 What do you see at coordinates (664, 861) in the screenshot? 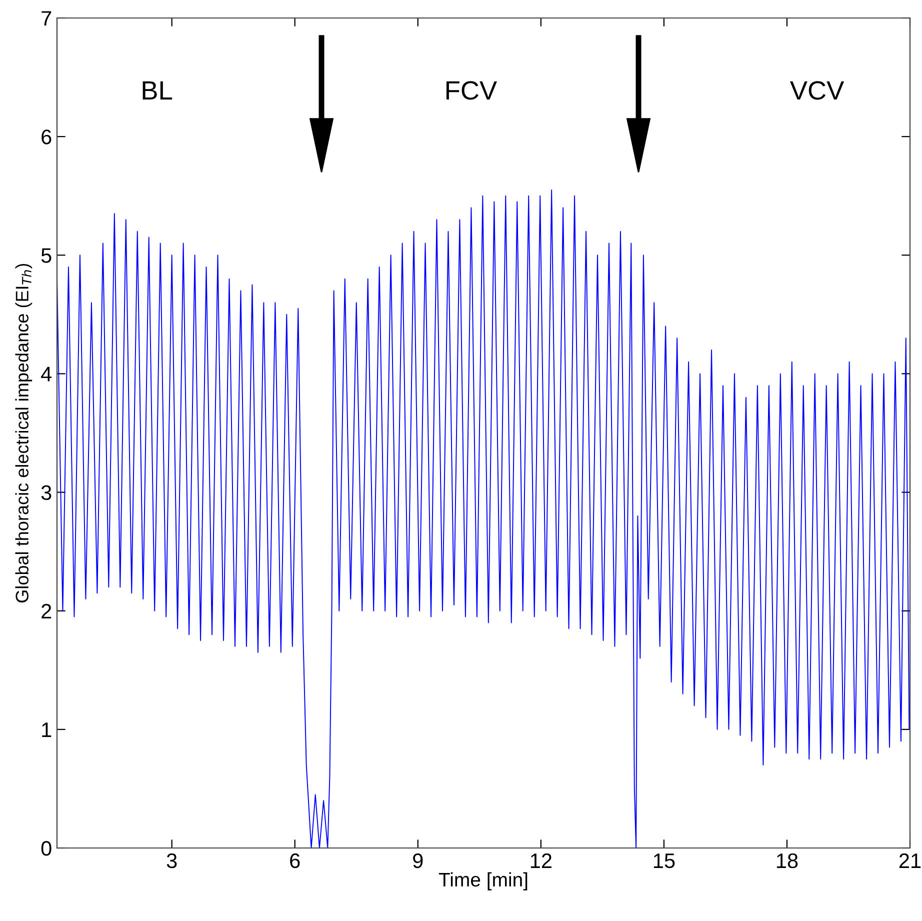
I see `x-tick-label: 15` at bounding box center [664, 861].